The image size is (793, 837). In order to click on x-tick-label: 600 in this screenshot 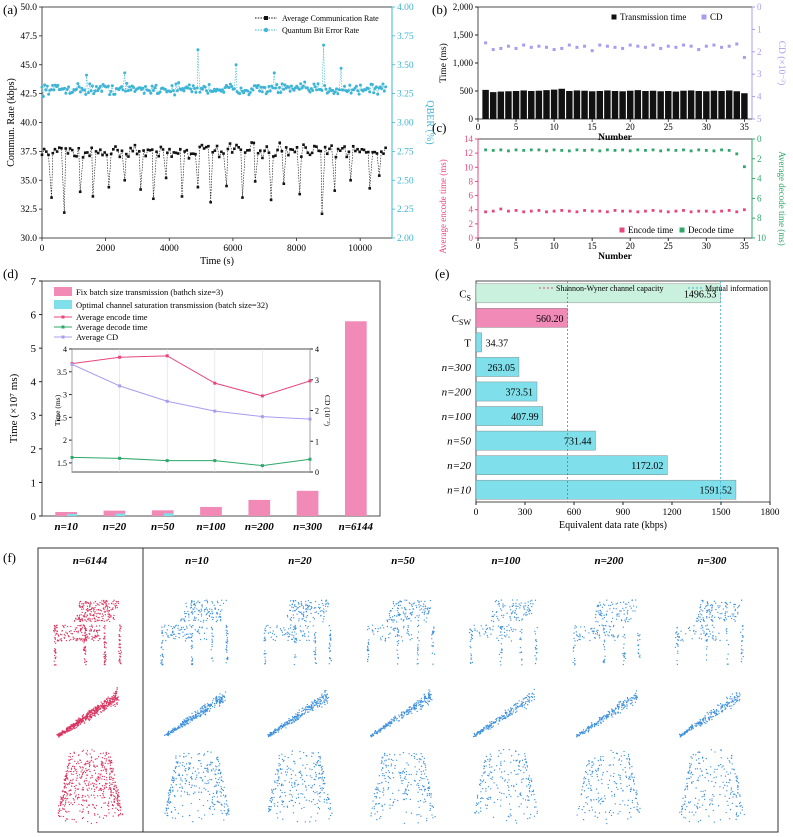, I will do `click(574, 513)`.